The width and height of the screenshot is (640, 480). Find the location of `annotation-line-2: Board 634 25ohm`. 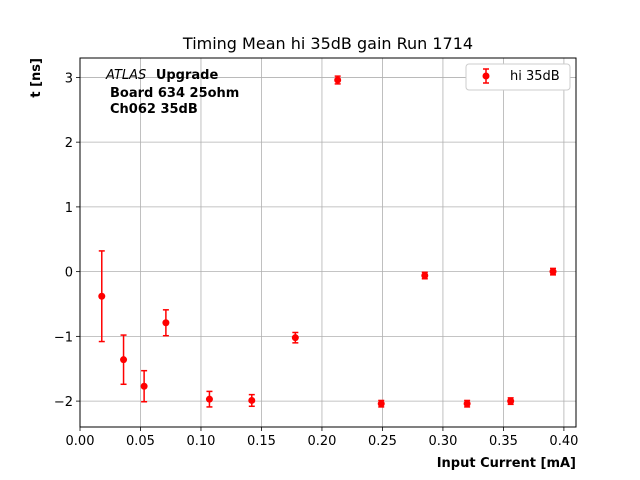

annotation-line-2: Board 634 25ohm is located at coordinates (174, 93).